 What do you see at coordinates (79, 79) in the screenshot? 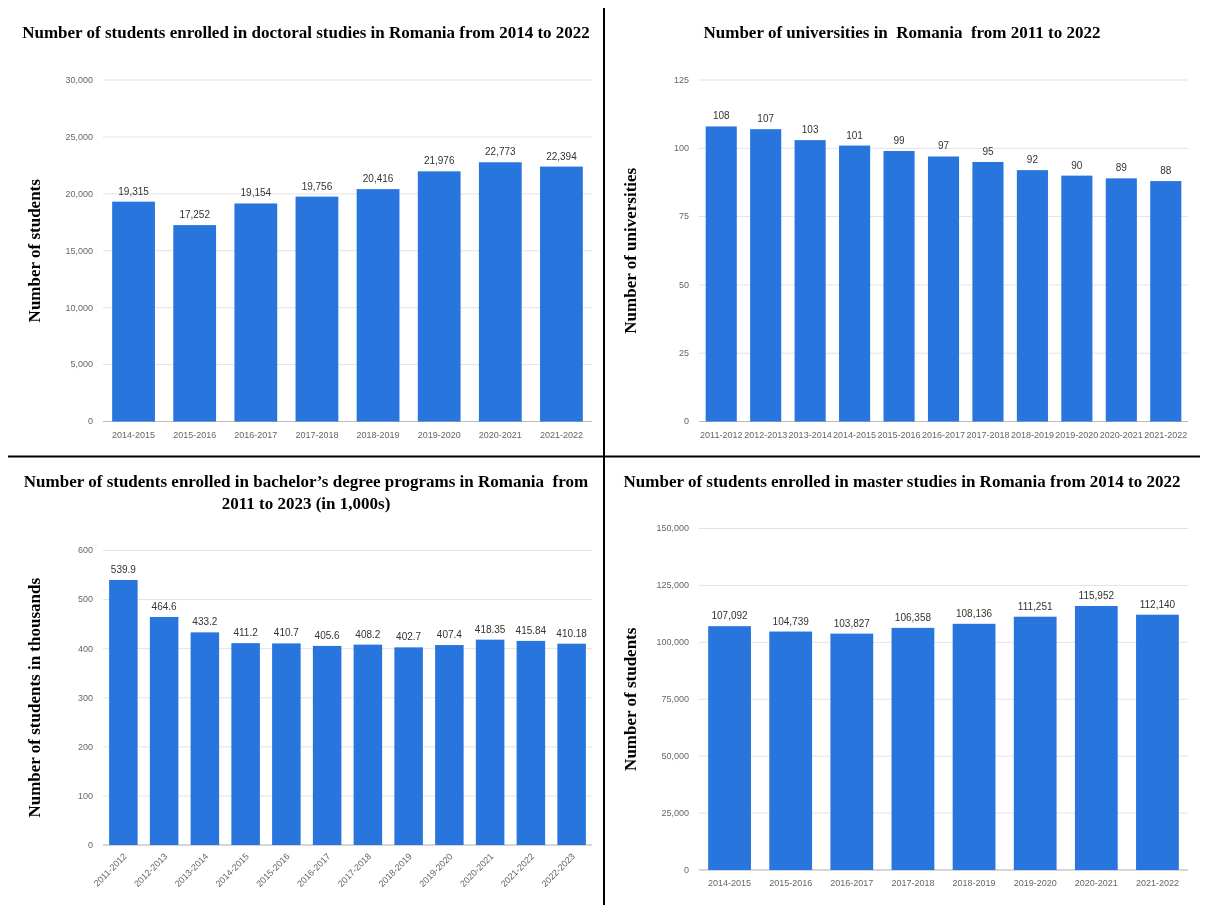
I see `y-tick-label: 30,000` at bounding box center [79, 79].